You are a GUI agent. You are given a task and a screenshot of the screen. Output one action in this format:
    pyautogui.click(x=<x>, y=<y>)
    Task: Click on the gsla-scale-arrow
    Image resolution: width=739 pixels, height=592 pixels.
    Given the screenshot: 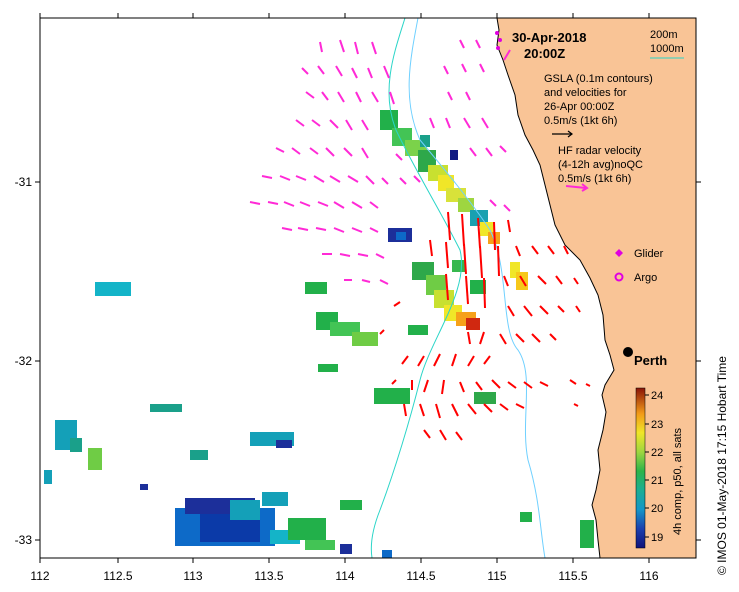 What is the action you would take?
    pyautogui.click(x=562, y=134)
    